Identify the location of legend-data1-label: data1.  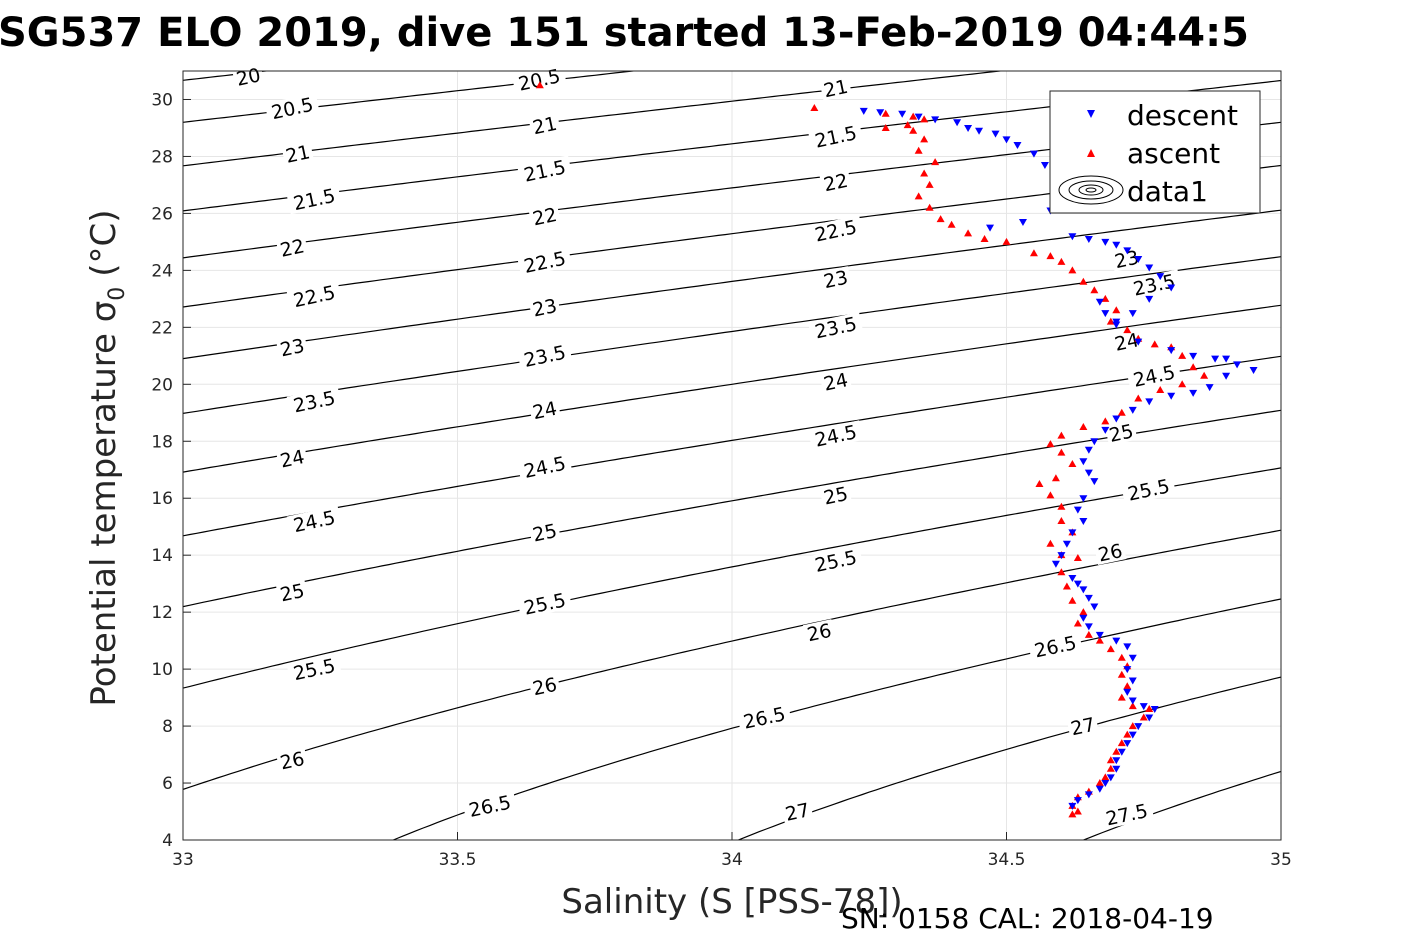
(1167, 191).